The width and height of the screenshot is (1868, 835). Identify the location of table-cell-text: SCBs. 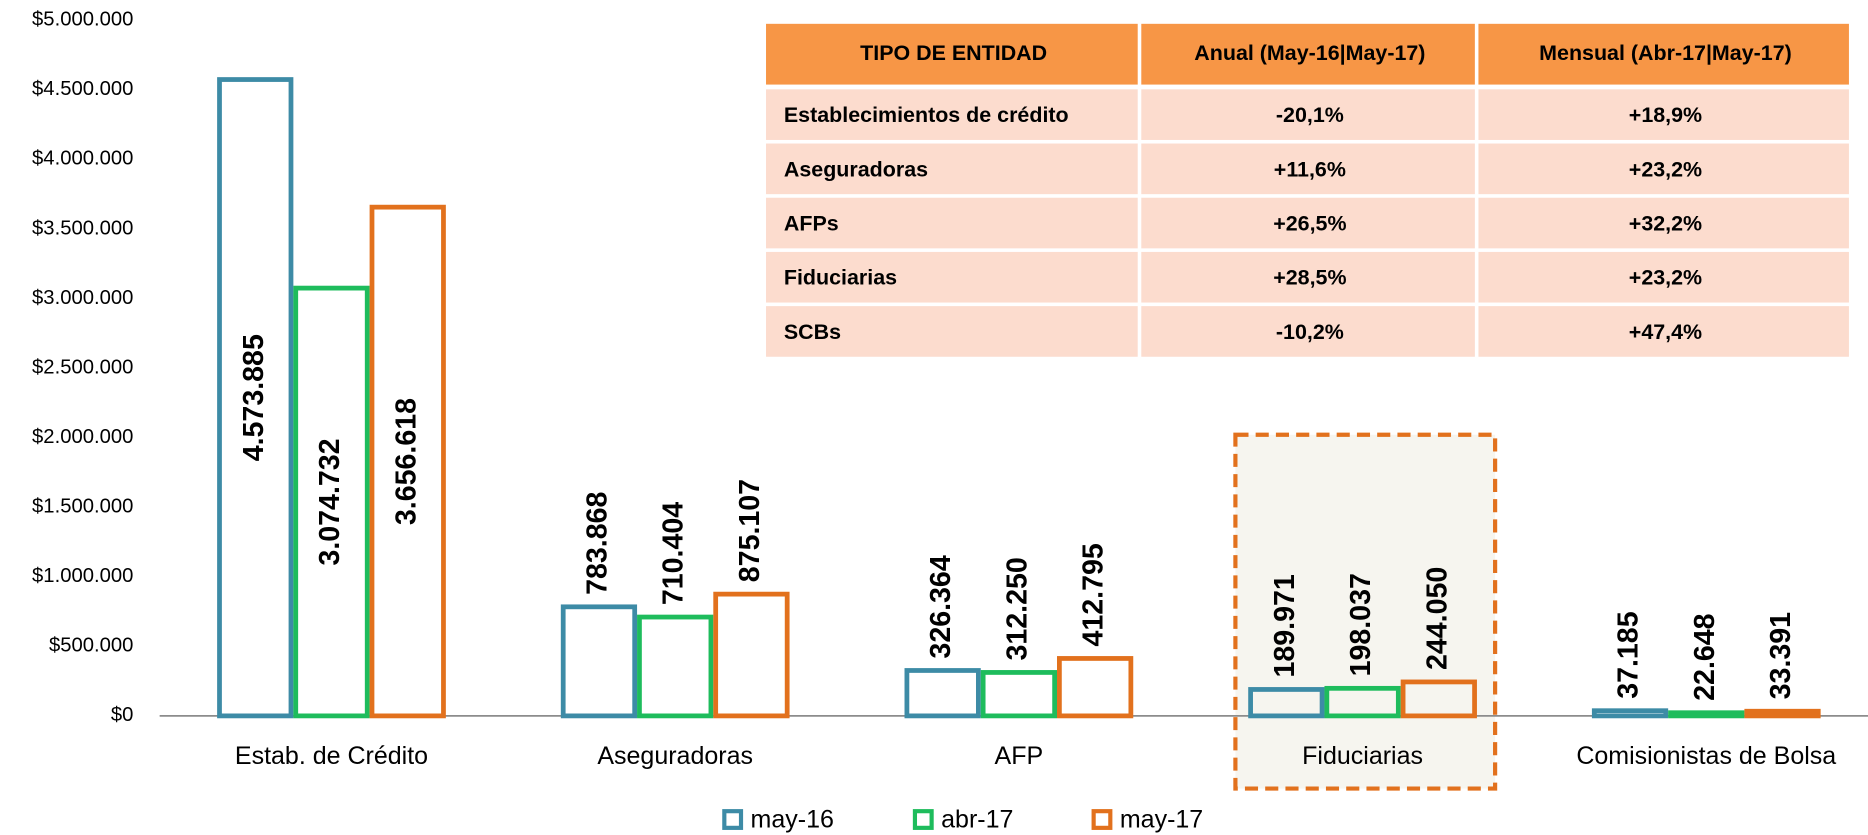
(812, 332).